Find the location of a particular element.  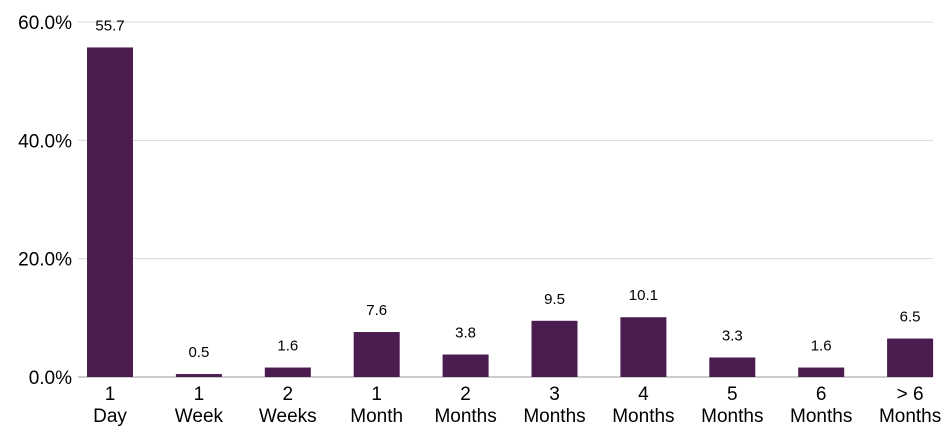

x-tick-label: 1 Week is located at coordinates (199, 405).